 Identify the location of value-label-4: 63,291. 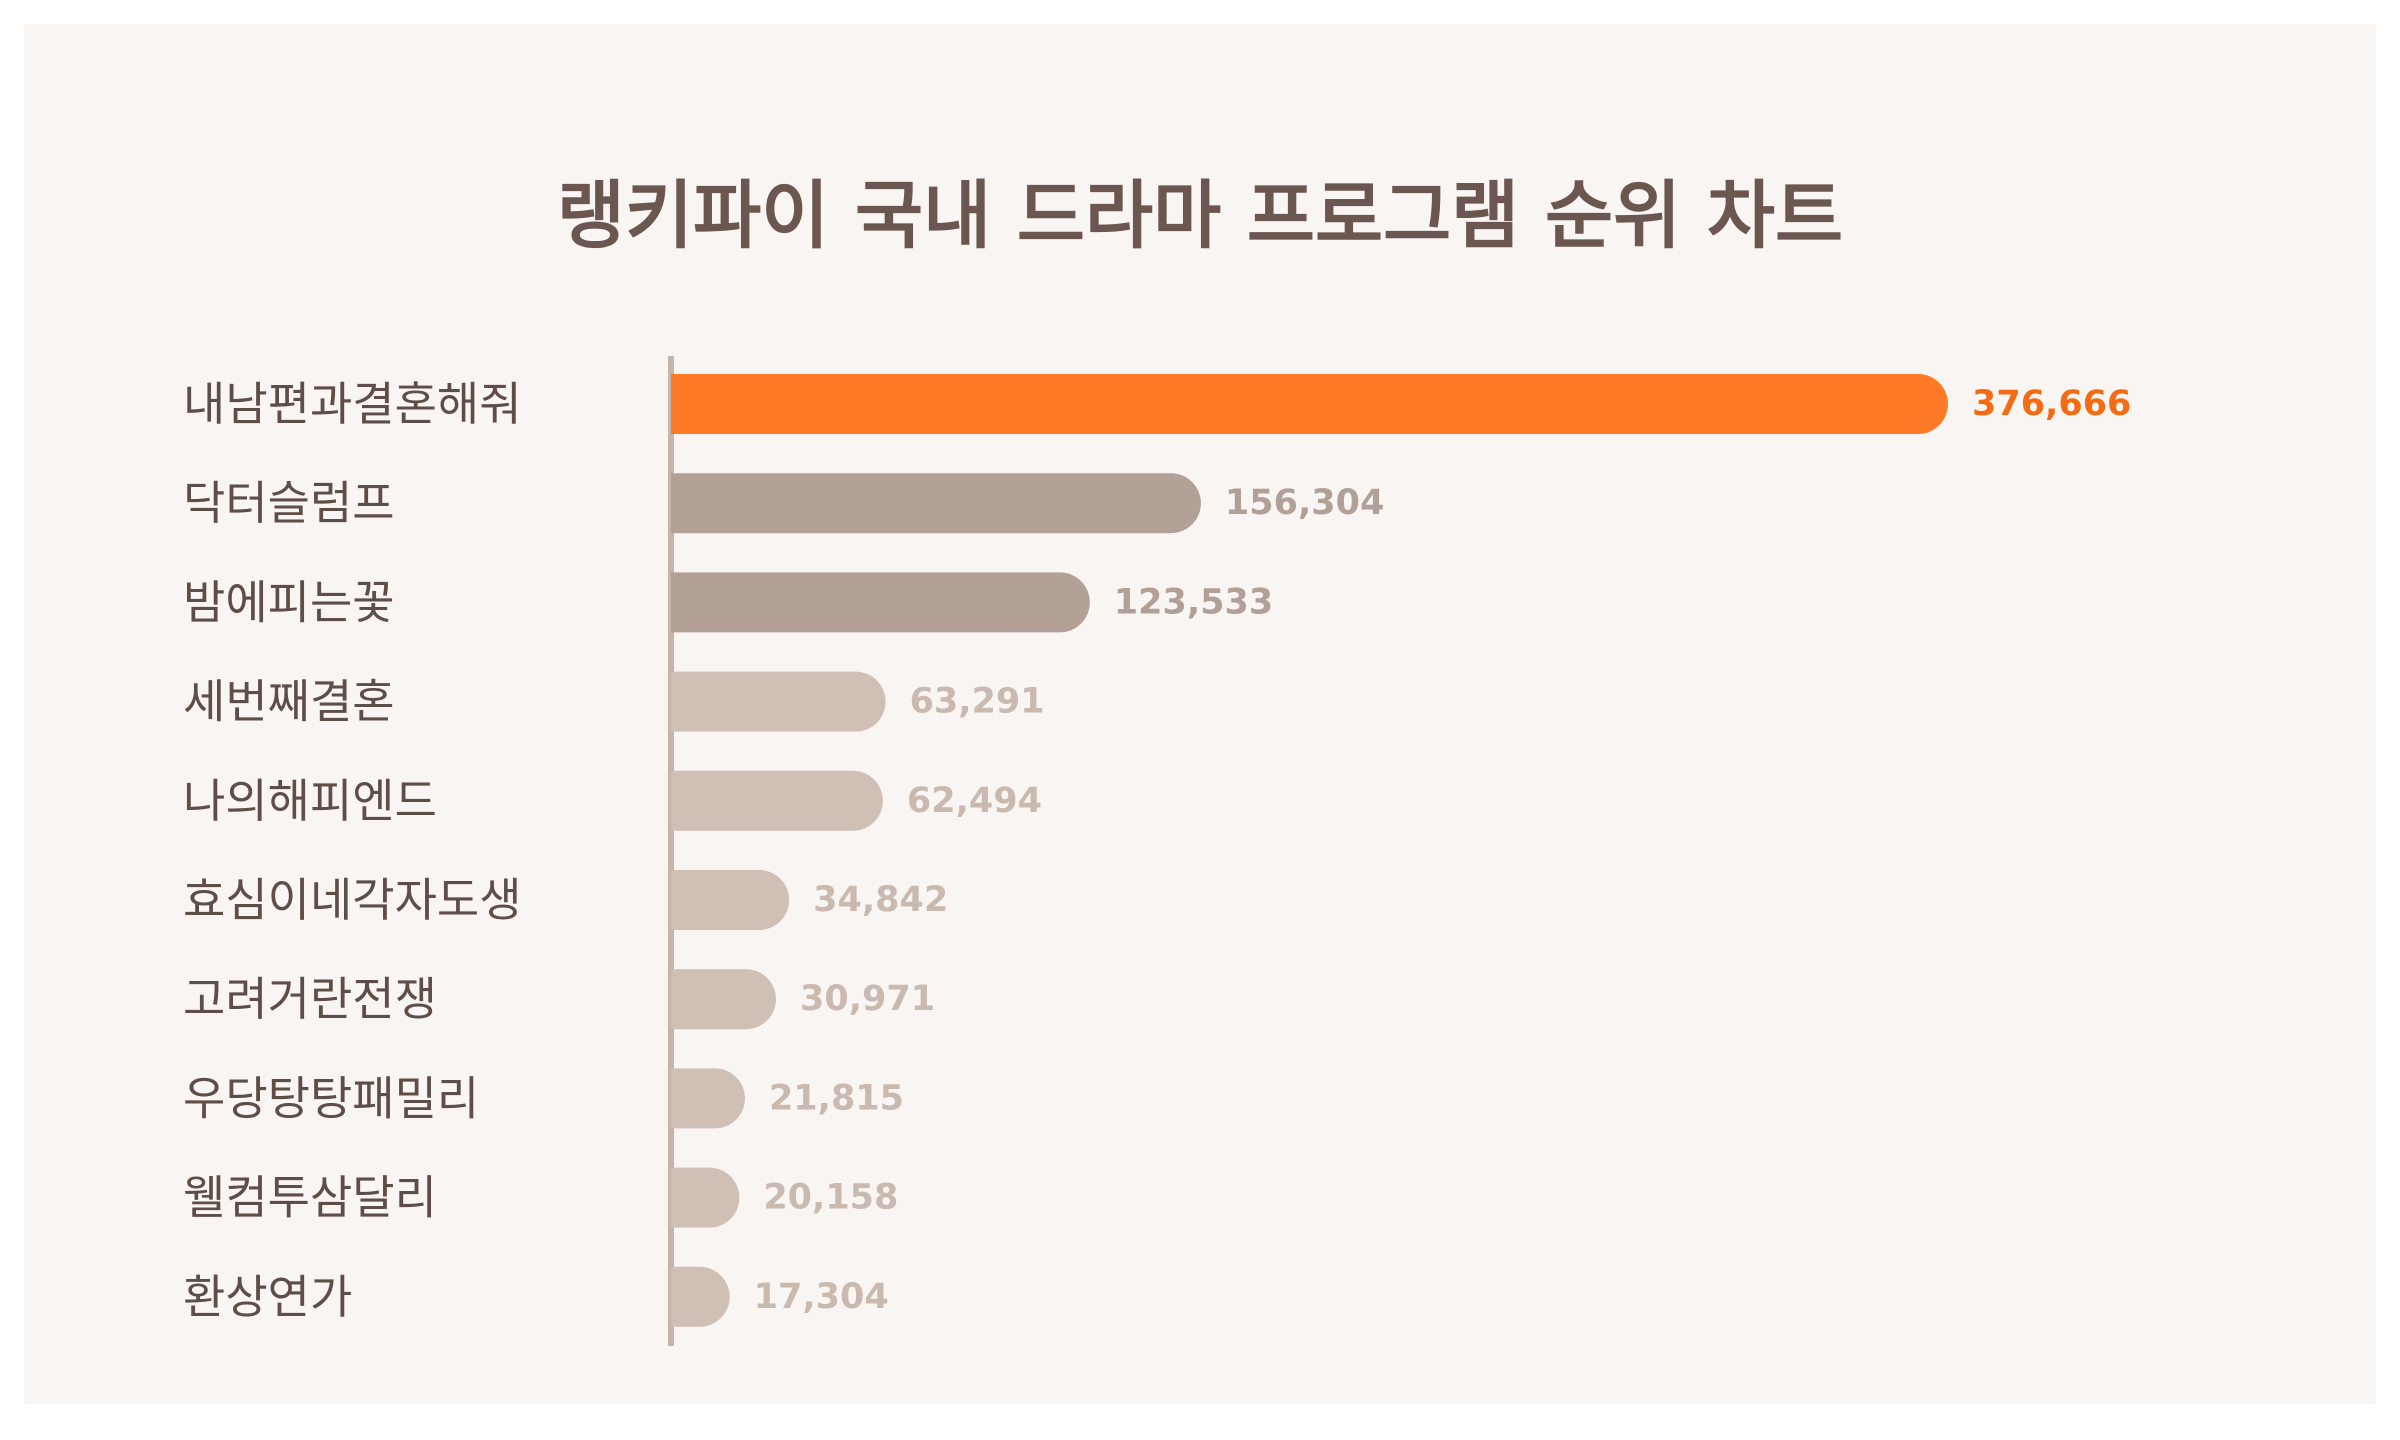
(977, 702).